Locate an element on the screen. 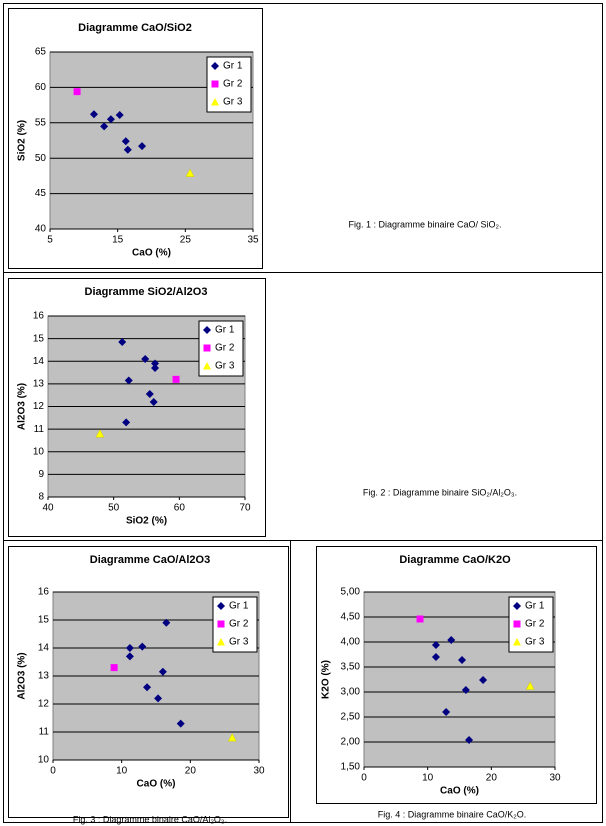 The width and height of the screenshot is (606, 826). y-tick-label: 3,50 is located at coordinates (351, 667).